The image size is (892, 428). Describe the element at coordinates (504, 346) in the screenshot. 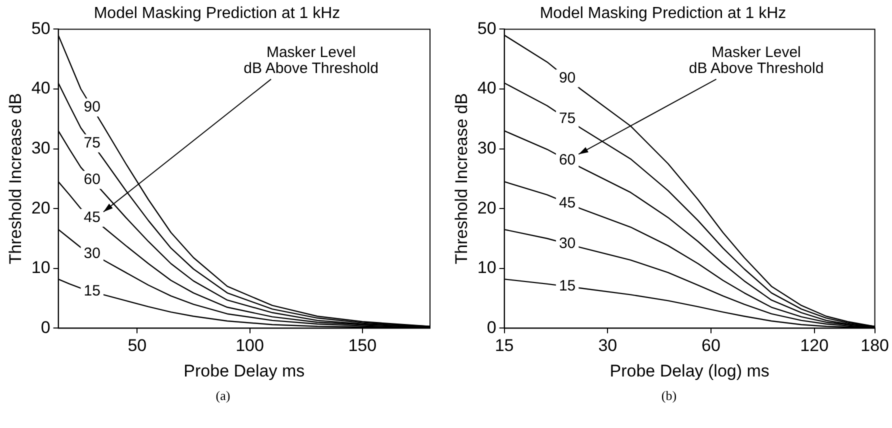

I see `x-tick-label: 15` at that location.